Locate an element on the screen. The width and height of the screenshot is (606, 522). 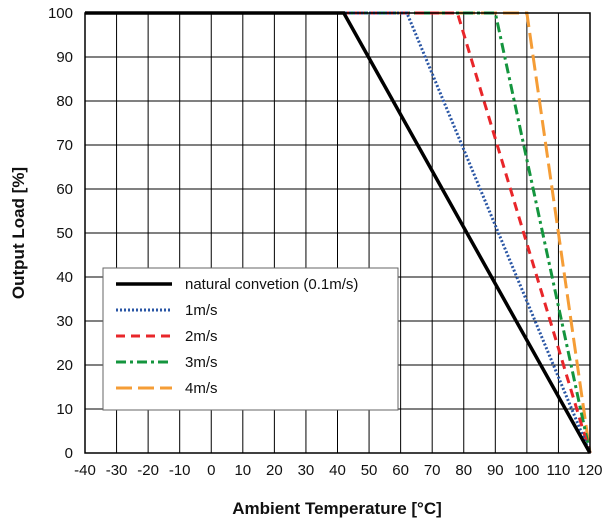
x-tick-label: 60 is located at coordinates (400, 470).